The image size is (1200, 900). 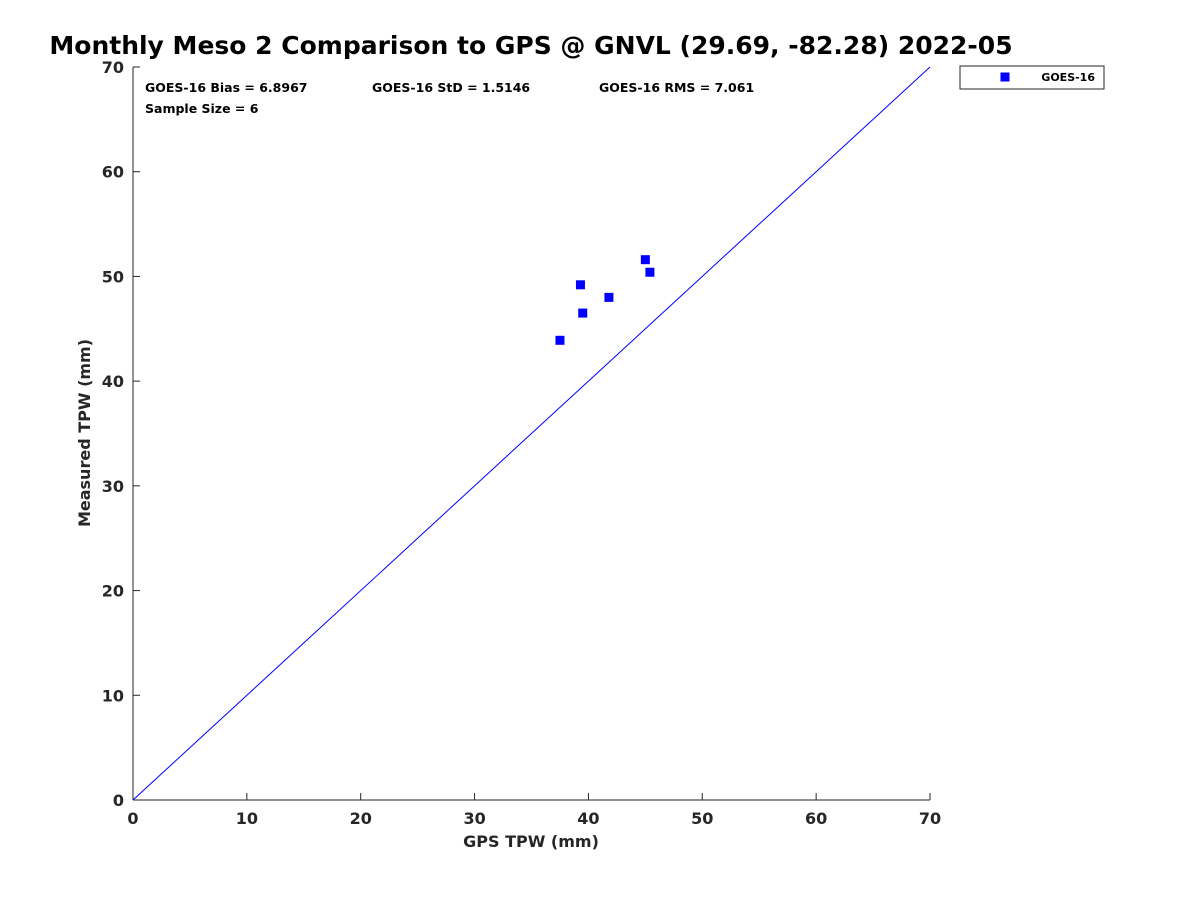 What do you see at coordinates (588, 818) in the screenshot?
I see `x-tick-label: 40` at bounding box center [588, 818].